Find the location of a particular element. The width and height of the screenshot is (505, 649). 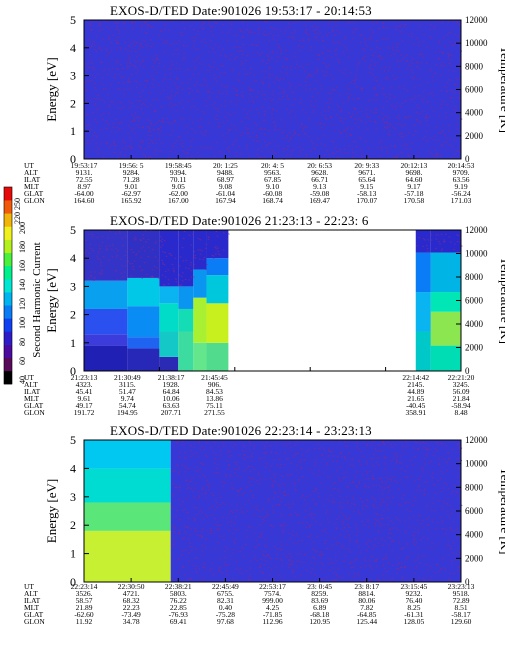

orbit-value: 22:23:14 is located at coordinates (84, 586).